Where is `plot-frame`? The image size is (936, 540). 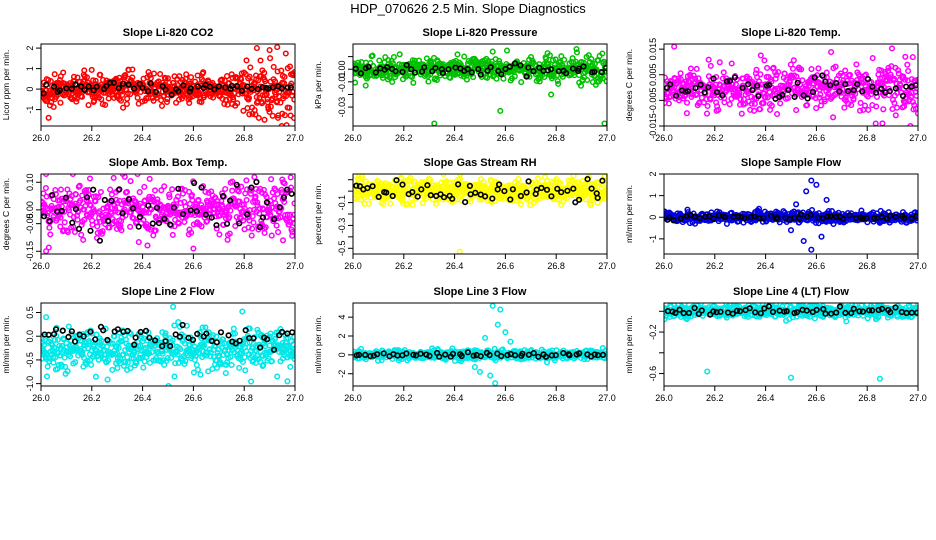 plot-frame is located at coordinates (168, 344).